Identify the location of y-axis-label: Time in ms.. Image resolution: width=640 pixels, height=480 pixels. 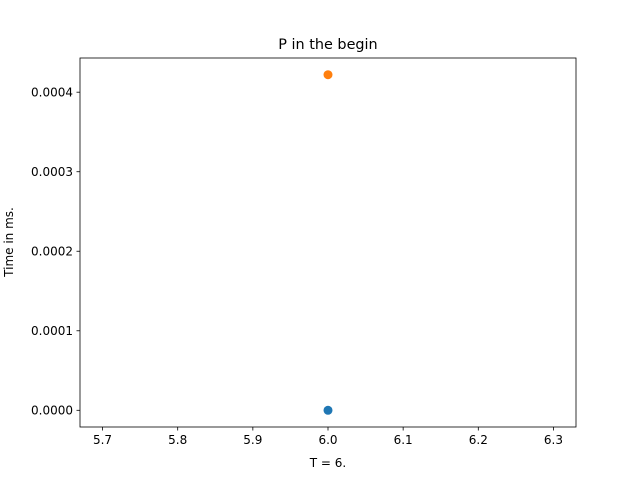
(9, 242).